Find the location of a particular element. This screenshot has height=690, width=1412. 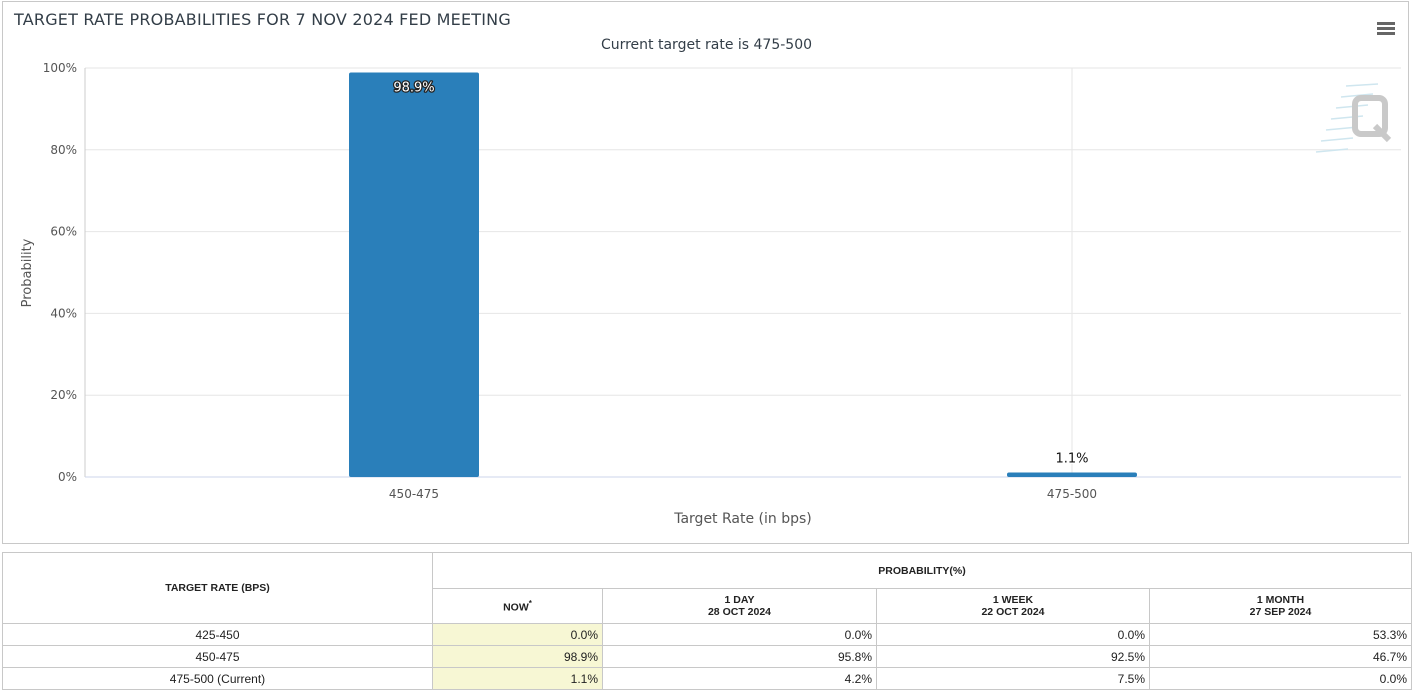

row-one-day: 4.2% is located at coordinates (739, 678).